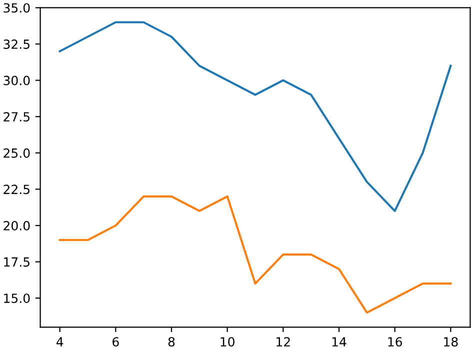 This screenshot has height=351, width=474. Describe the element at coordinates (395, 342) in the screenshot. I see `x-tick-label: 16` at that location.